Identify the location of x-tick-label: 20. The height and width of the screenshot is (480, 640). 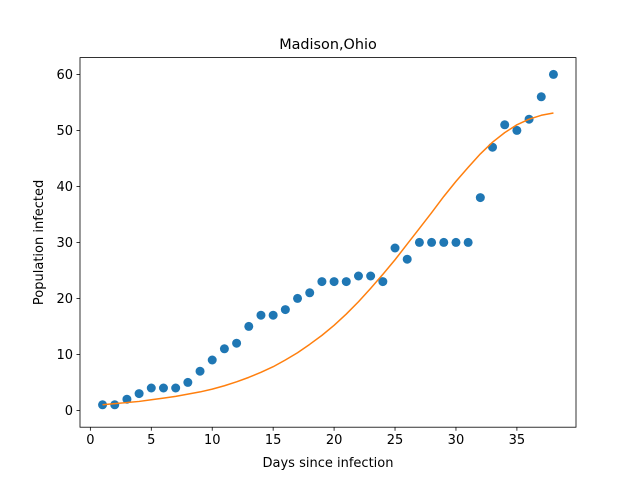
(334, 440).